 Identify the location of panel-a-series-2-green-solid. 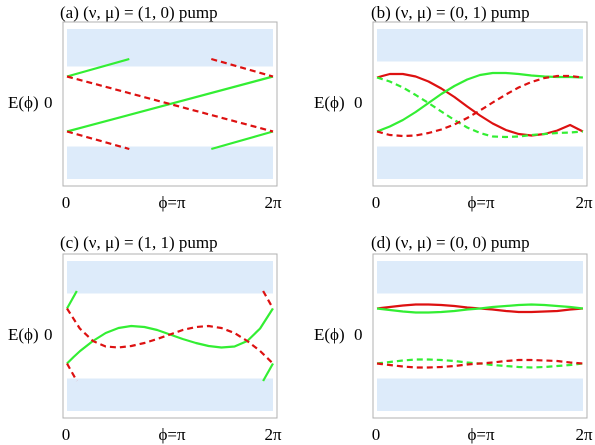
(242, 140).